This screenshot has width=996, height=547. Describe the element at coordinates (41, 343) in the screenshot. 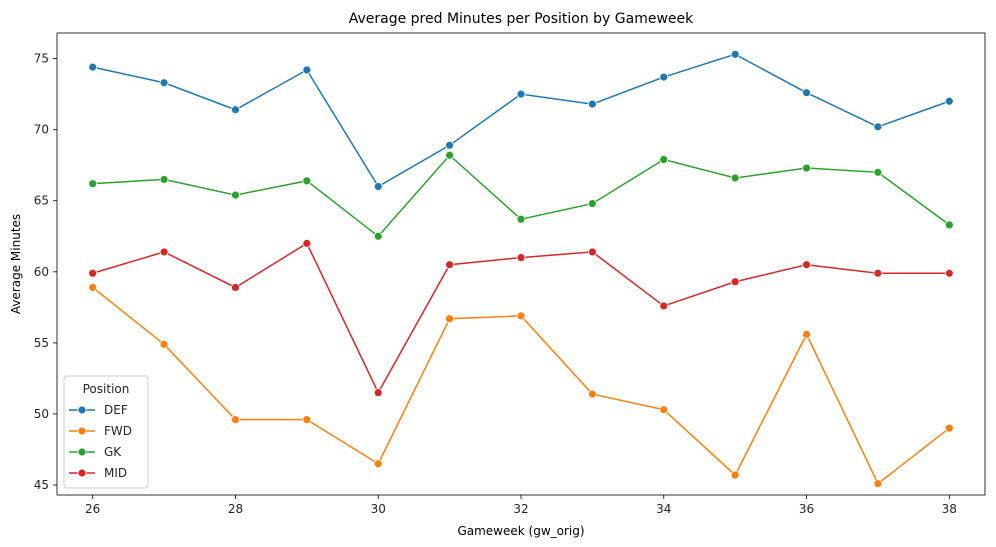

I see `y-tick-label: 55` at that location.